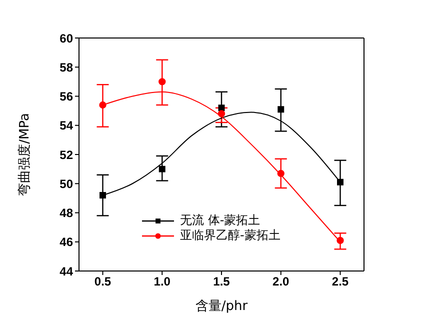 This screenshot has width=422, height=326. What do you see at coordinates (67, 271) in the screenshot?
I see `y-tick-label: 44` at bounding box center [67, 271].